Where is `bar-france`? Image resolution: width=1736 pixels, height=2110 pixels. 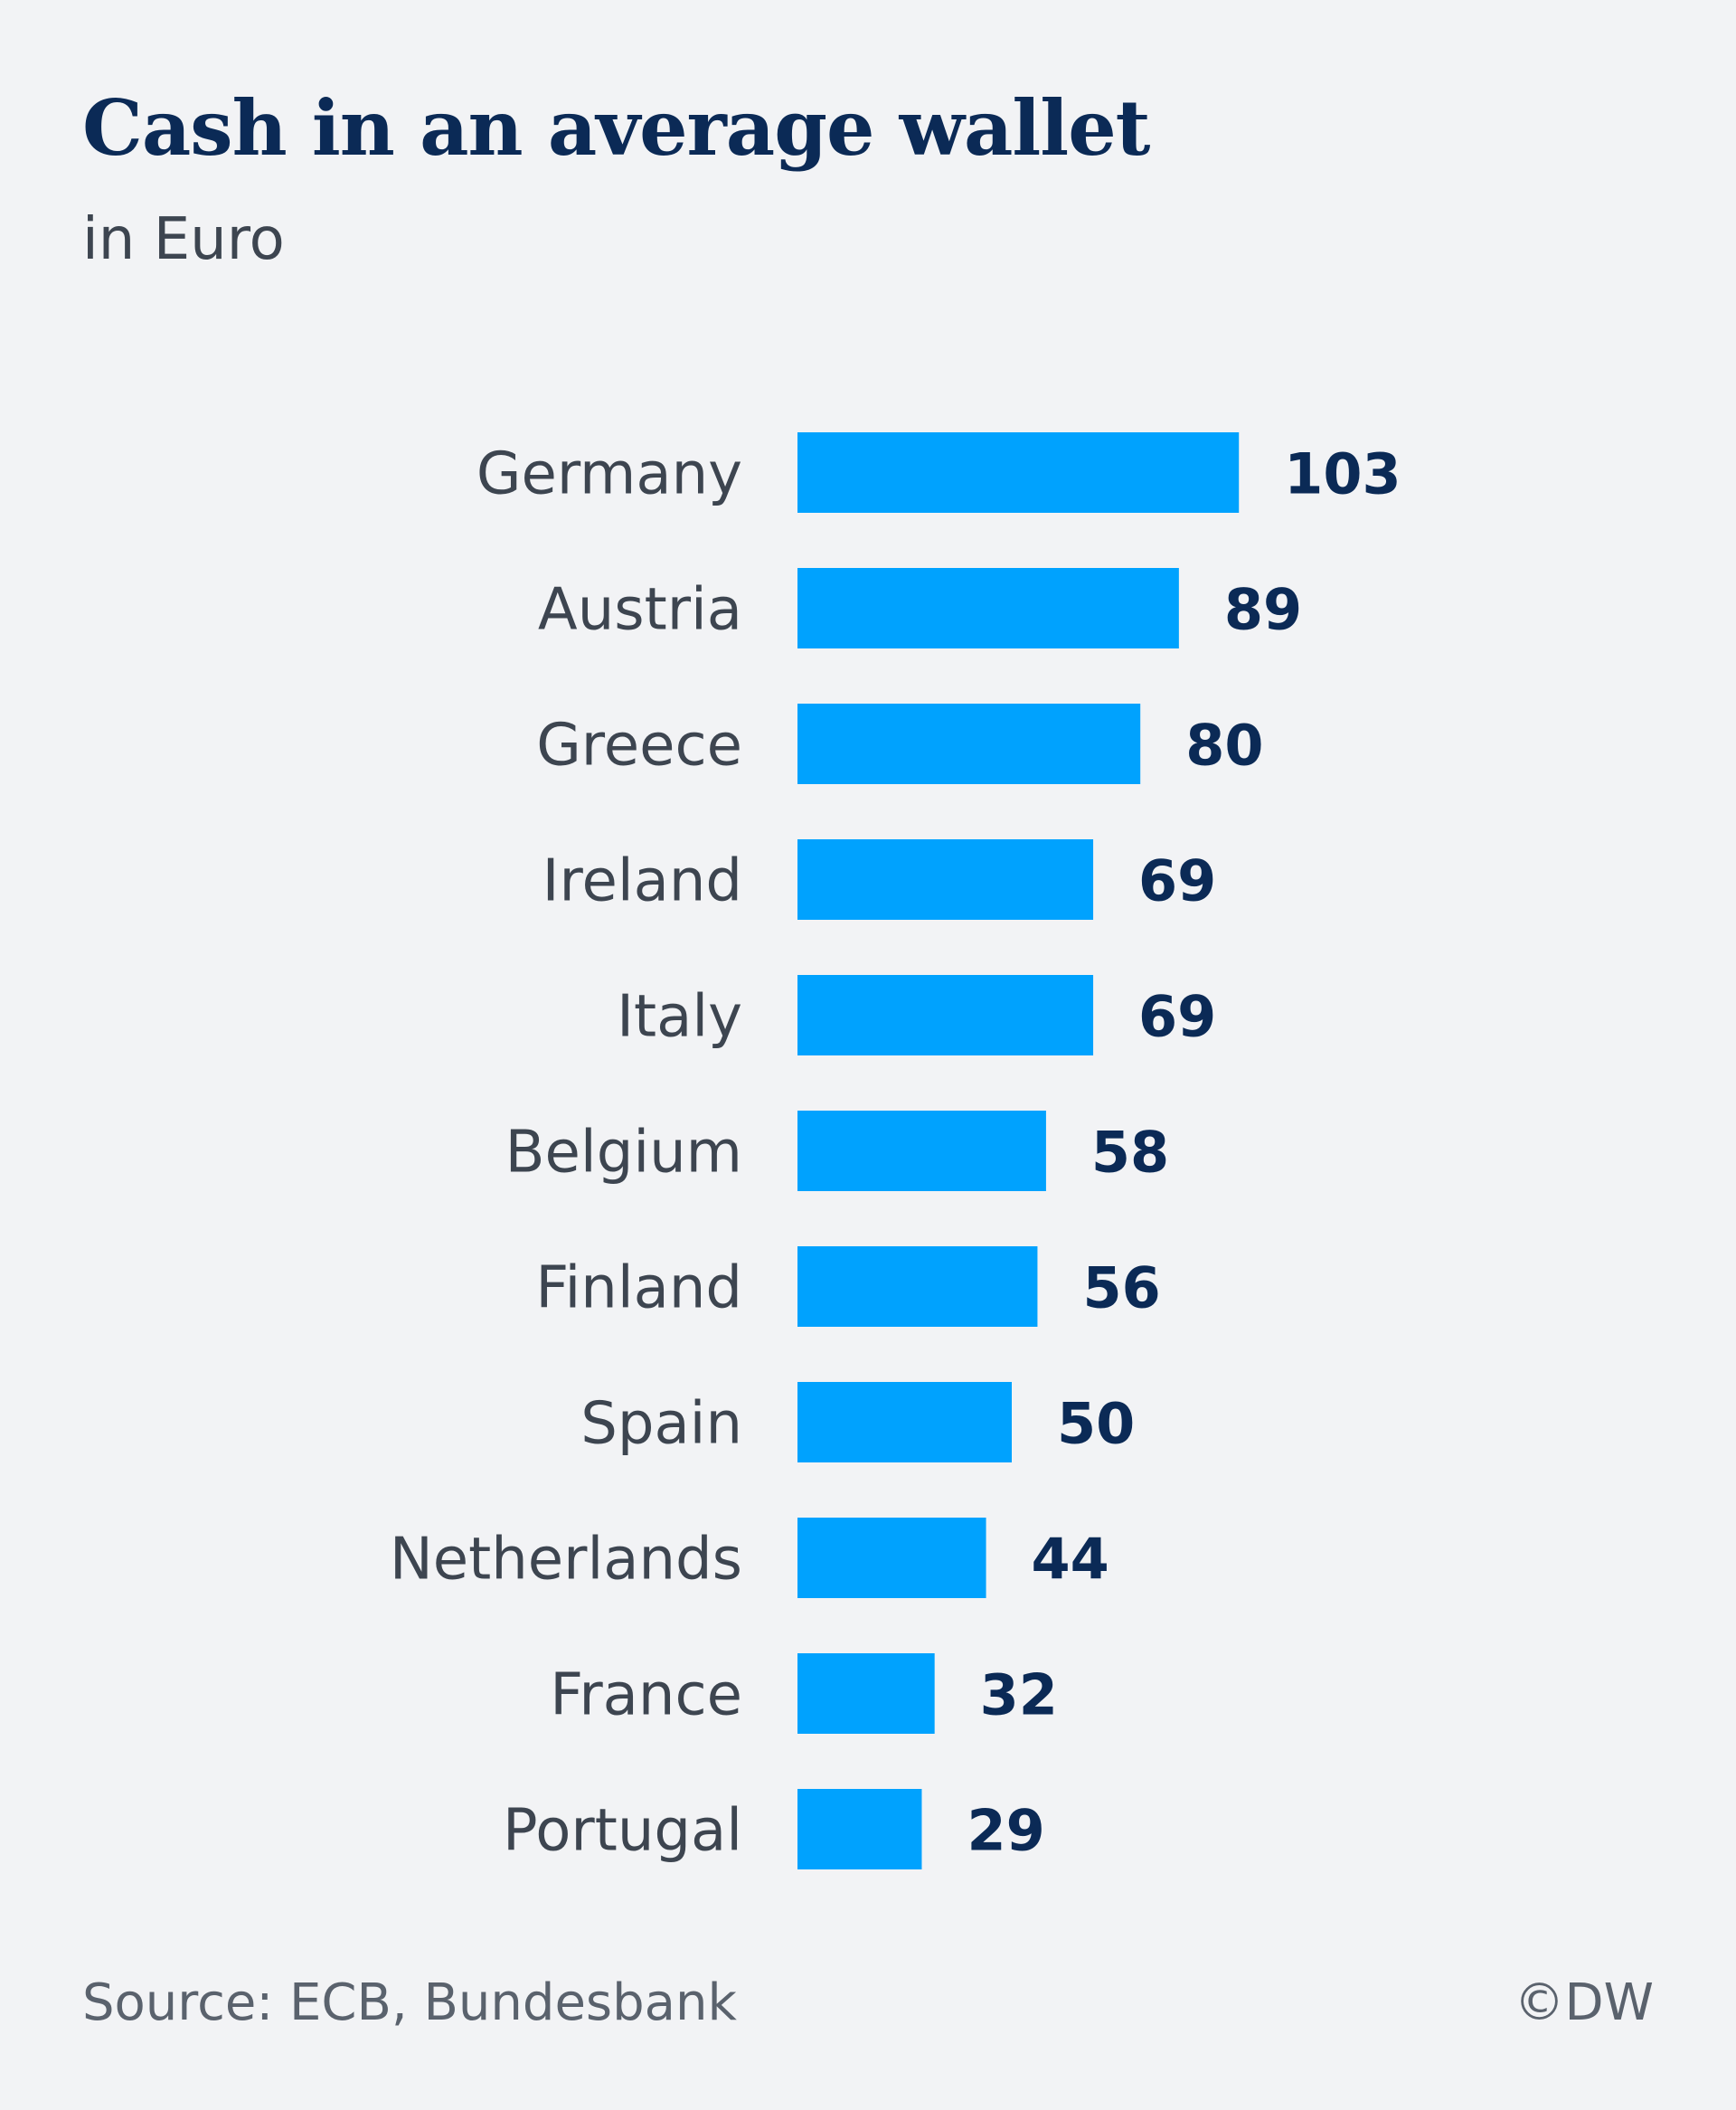 bar-france is located at coordinates (866, 1693).